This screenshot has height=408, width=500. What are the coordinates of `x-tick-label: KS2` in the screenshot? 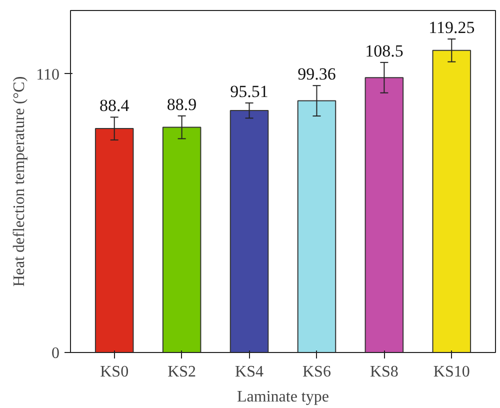 It's located at (182, 372).